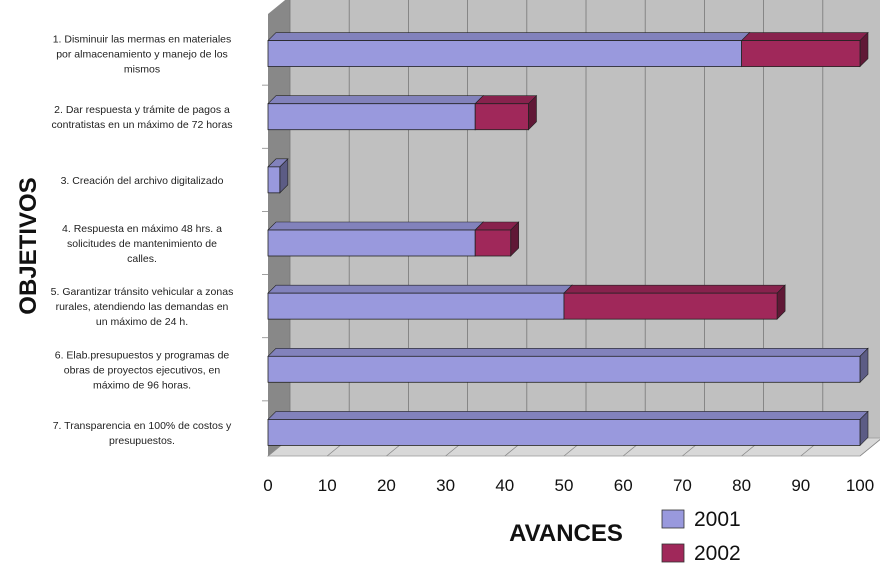  Describe the element at coordinates (717, 519) in the screenshot. I see `legend-label: 2001` at that location.